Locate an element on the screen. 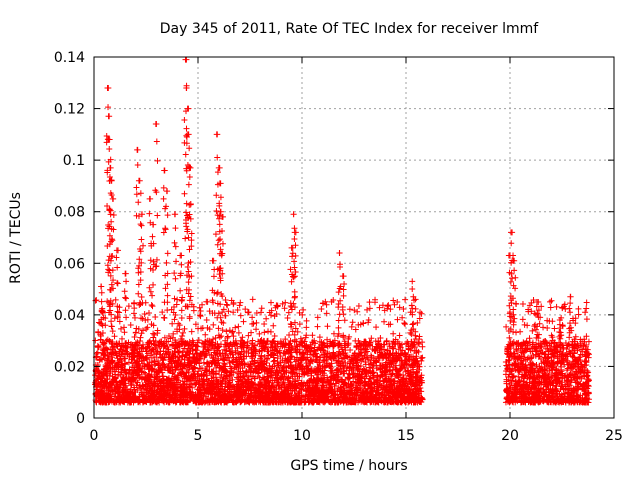 The height and width of the screenshot is (480, 640). x-tick-label: 15 is located at coordinates (406, 436).